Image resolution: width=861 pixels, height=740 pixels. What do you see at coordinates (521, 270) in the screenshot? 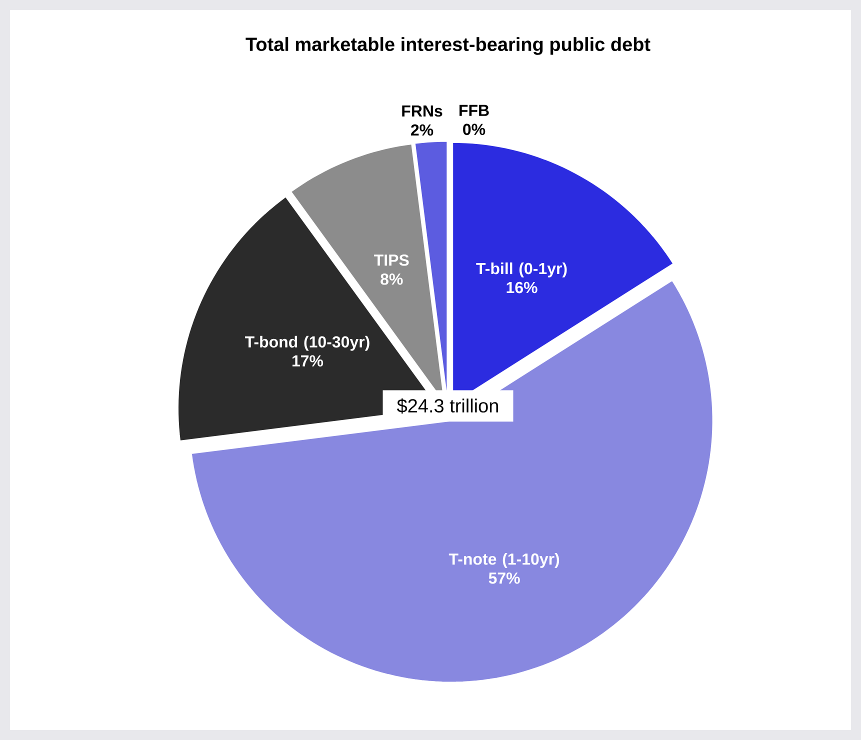
I see `slice-label: T-bill (0-1yr)` at bounding box center [521, 270].